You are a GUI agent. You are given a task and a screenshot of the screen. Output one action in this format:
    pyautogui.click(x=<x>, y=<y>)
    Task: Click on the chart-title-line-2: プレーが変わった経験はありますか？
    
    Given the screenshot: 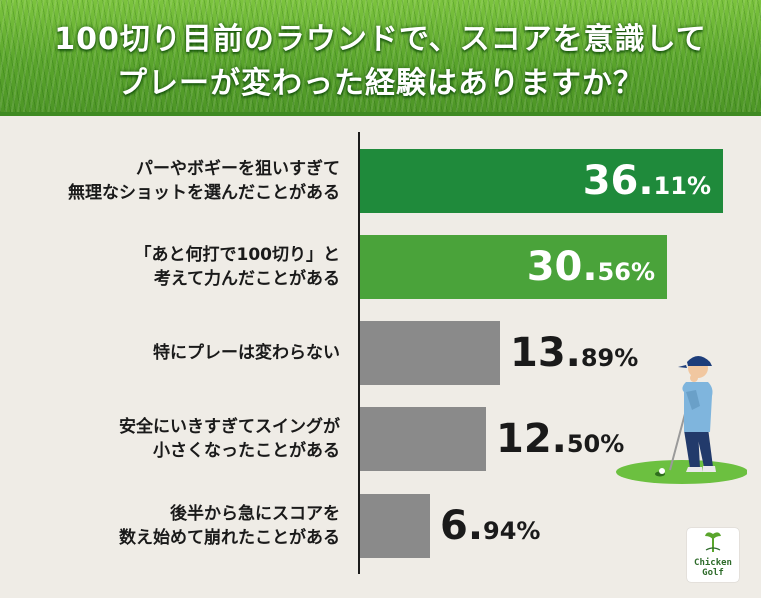 What is the action you would take?
    pyautogui.click(x=380, y=83)
    